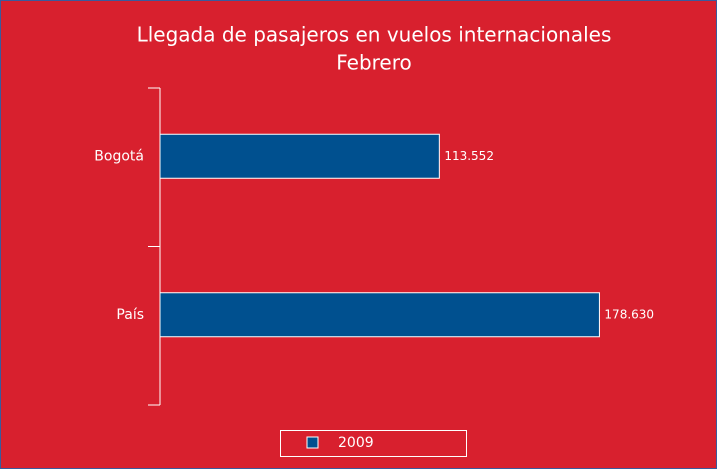 Image resolution: width=717 pixels, height=469 pixels. I want to click on legend-box, so click(373, 443).